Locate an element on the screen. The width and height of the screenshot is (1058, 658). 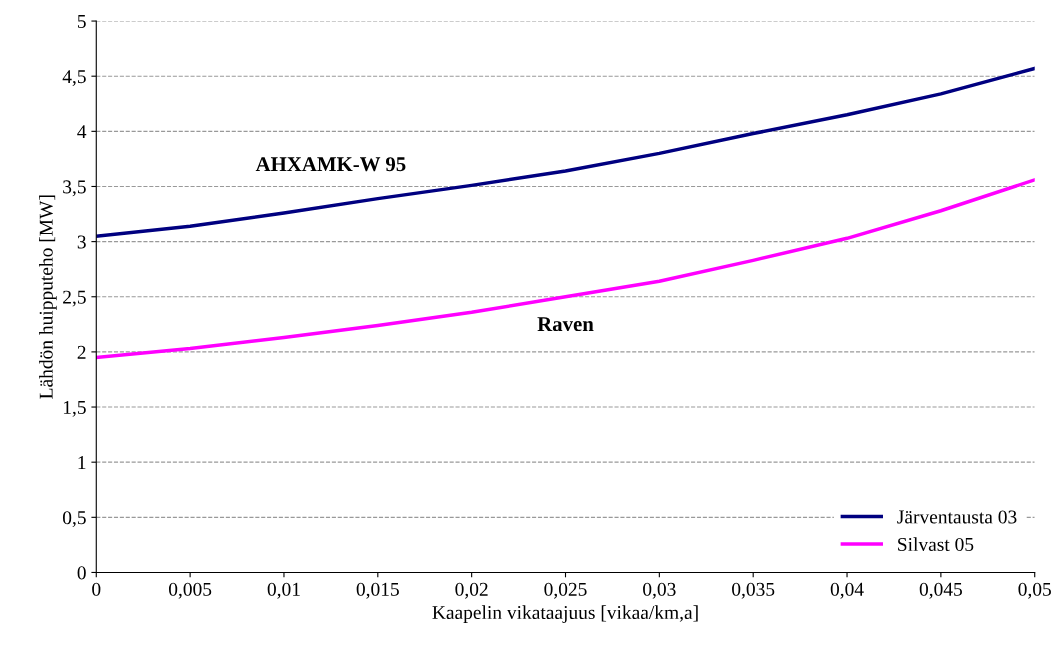
y-tick-label: 3,5 is located at coordinates (74, 188).